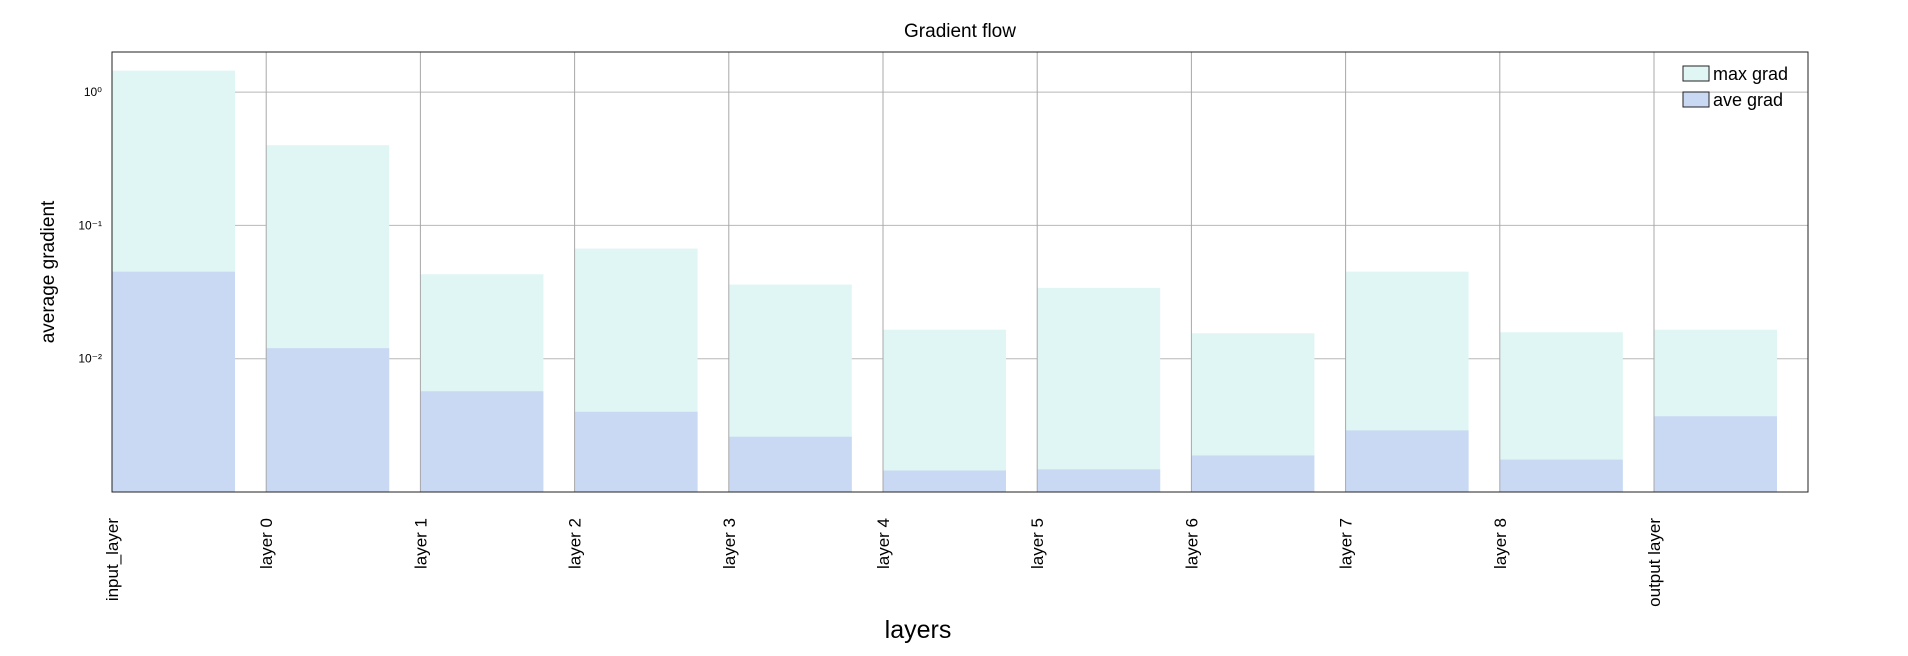 Image resolution: width=1908 pixels, height=656 pixels. What do you see at coordinates (918, 630) in the screenshot?
I see `x-axis-label: layers` at bounding box center [918, 630].